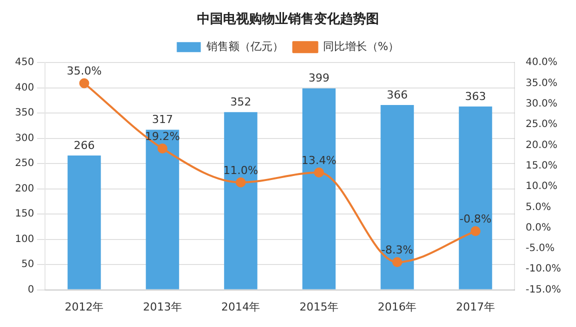 This screenshot has height=327, width=576. Describe the element at coordinates (318, 307) in the screenshot. I see `x-tick-label: 2015年` at that location.